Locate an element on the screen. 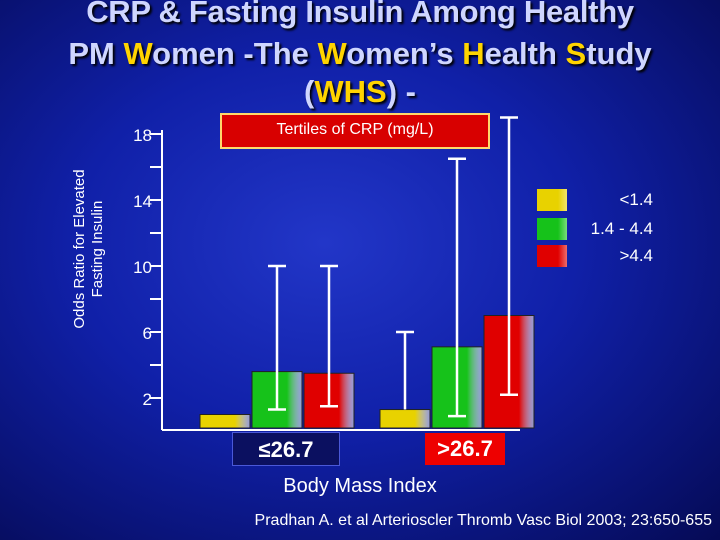  y-tick-label: 18 is located at coordinates (142, 135).